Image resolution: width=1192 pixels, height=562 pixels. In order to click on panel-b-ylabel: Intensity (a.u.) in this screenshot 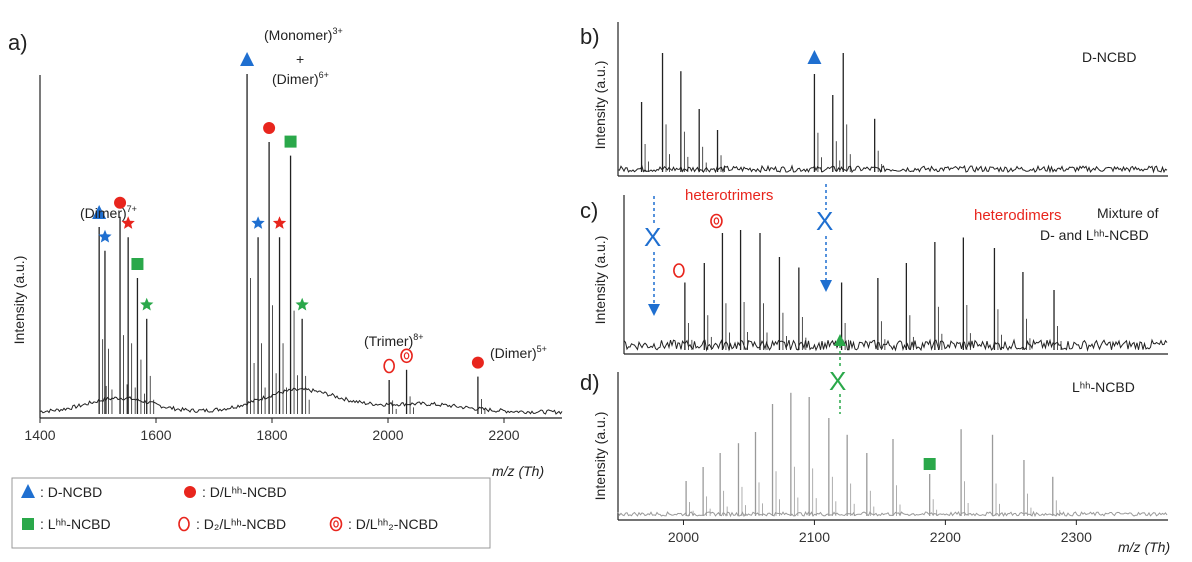, I will do `click(600, 105)`.